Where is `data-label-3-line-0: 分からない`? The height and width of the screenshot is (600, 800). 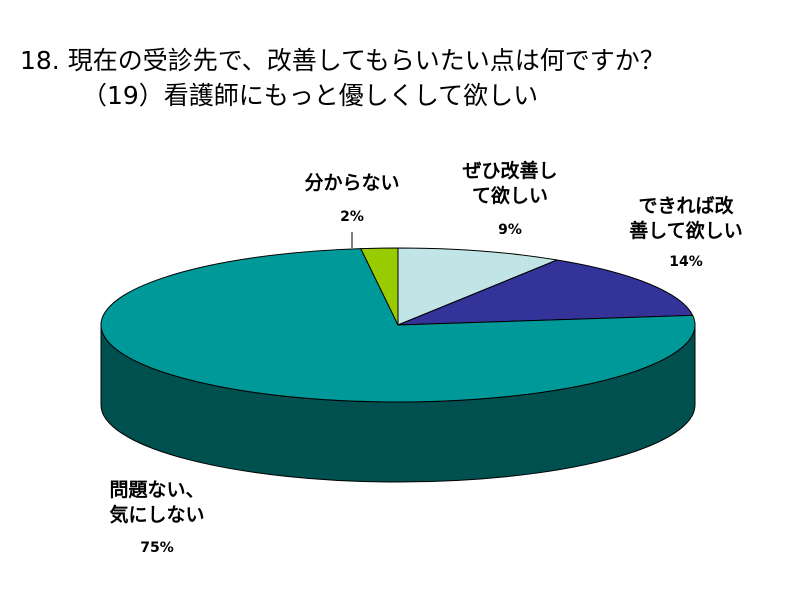
data-label-3-line-0: 分からない is located at coordinates (351, 183).